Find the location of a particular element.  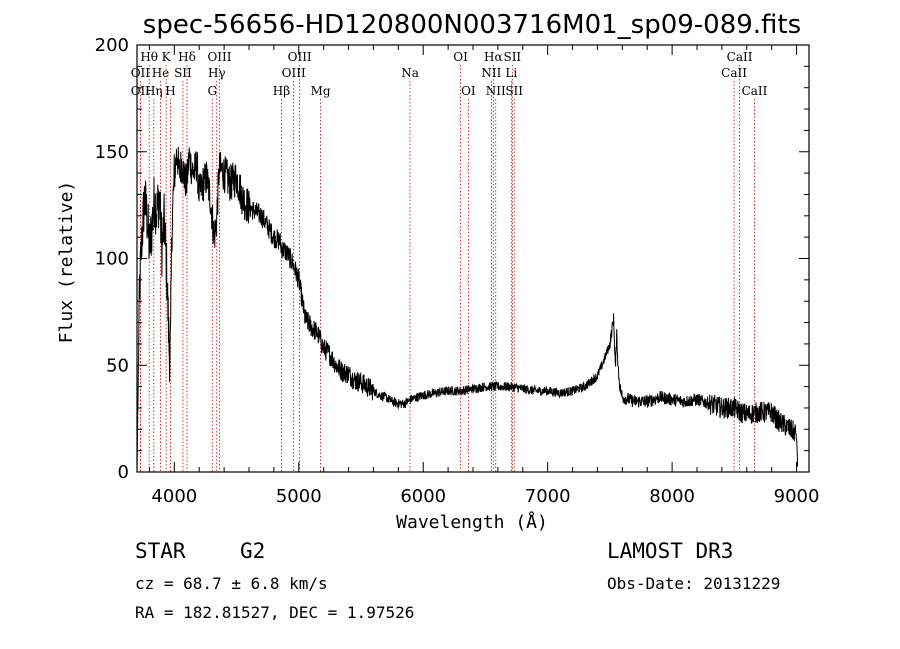

x-tick-label: 8000 is located at coordinates (672, 496).